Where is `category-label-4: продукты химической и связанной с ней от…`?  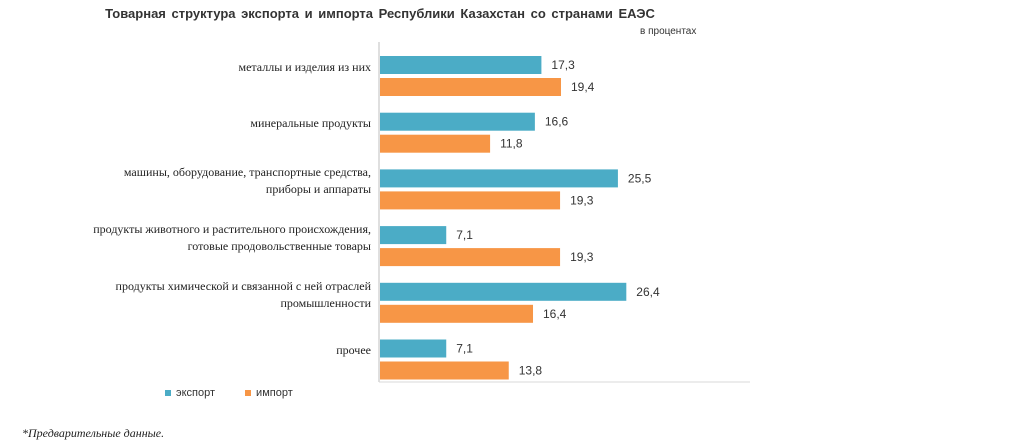 category-label-4: продукты химической и связанной с ней от… is located at coordinates (243, 295).